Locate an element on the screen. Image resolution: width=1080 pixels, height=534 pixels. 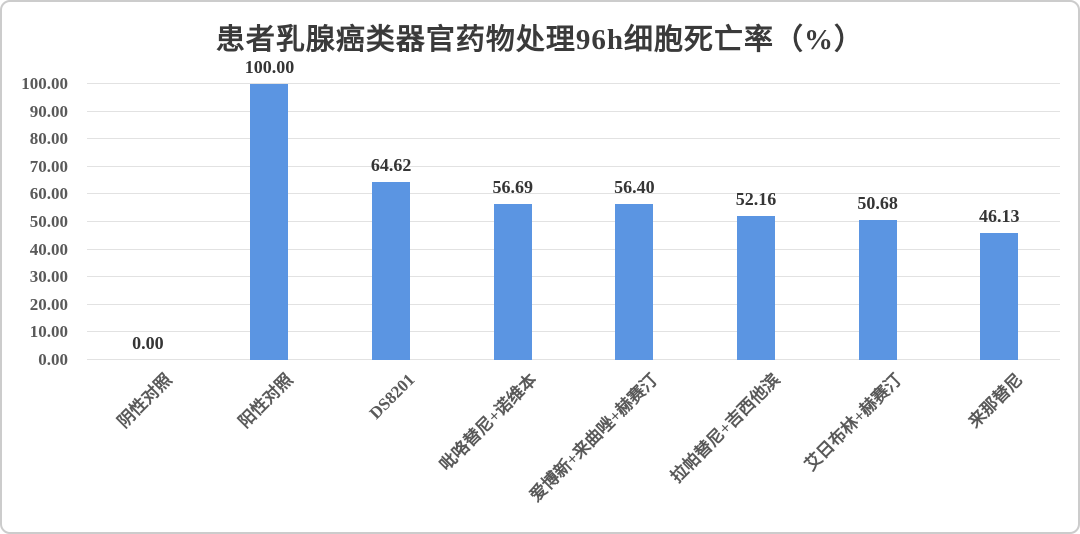
y-axis-tick-label: 50.00 is located at coordinates (48, 221).